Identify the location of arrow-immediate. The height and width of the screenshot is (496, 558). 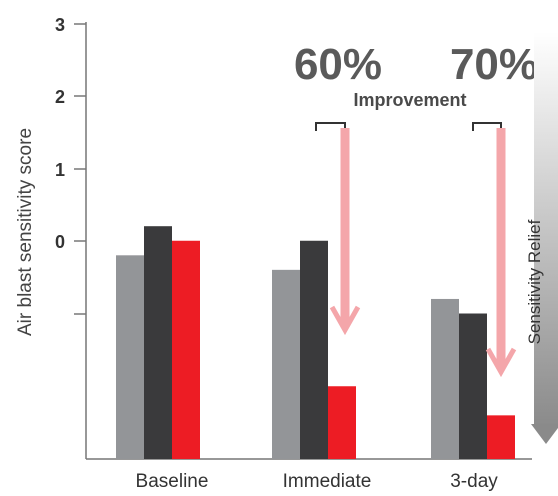
(345, 232).